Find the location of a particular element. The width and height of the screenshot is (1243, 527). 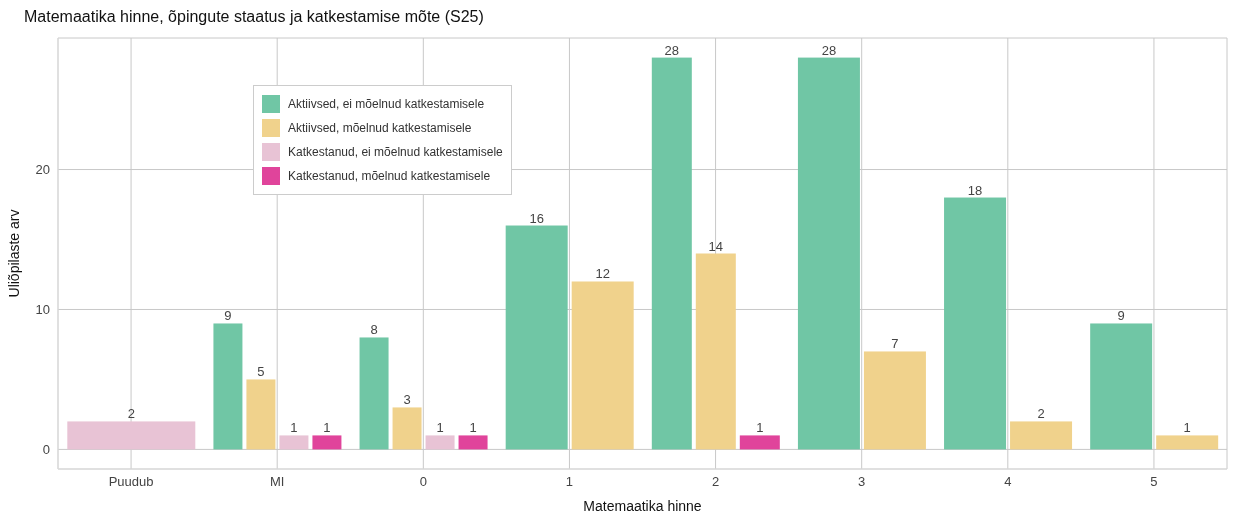

data-label: 12 is located at coordinates (602, 274).